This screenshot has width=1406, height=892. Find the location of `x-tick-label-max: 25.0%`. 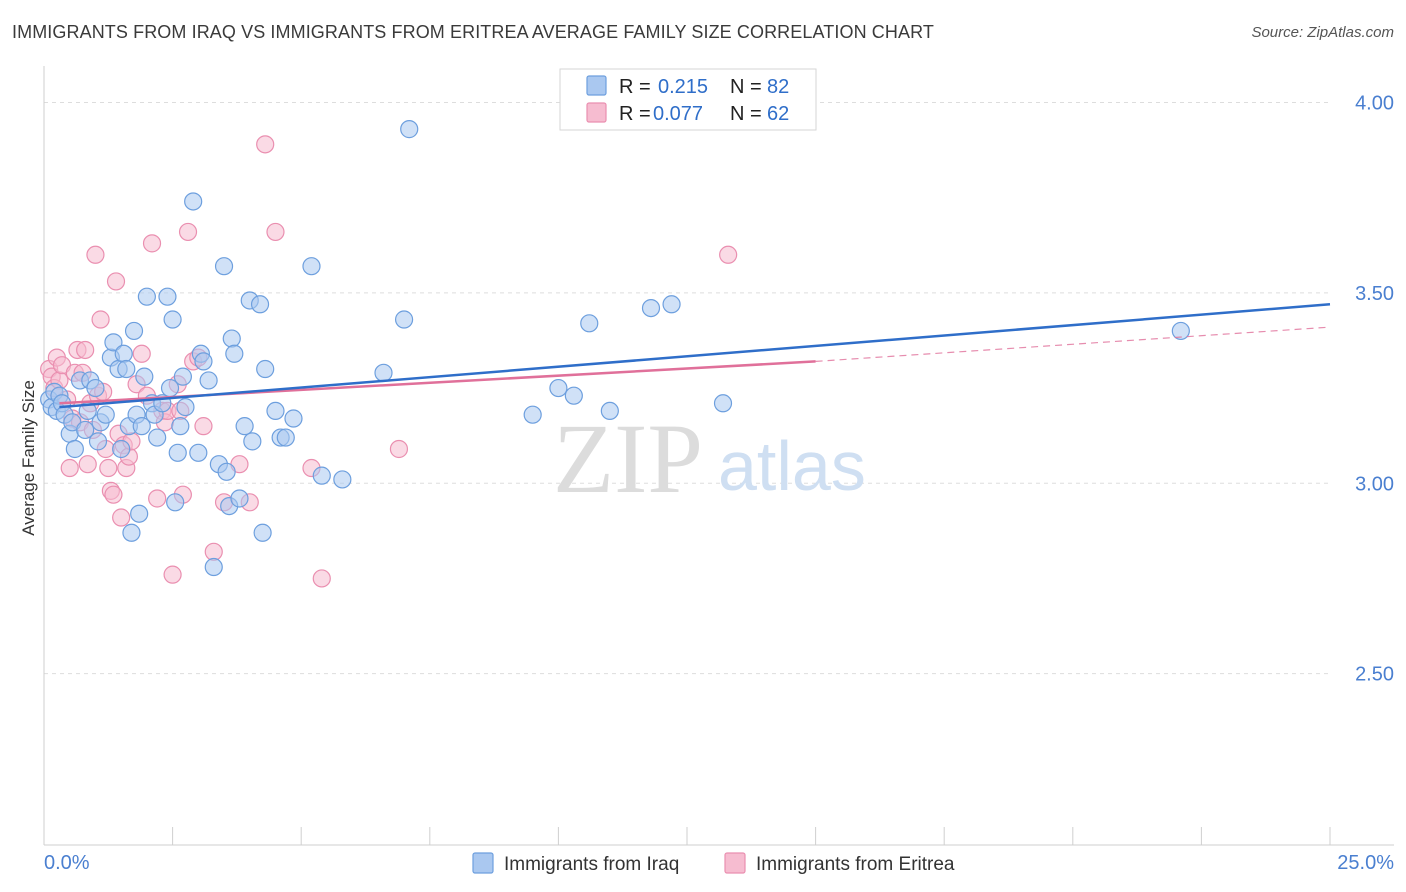

x-tick-label-max: 25.0% is located at coordinates (1365, 863).